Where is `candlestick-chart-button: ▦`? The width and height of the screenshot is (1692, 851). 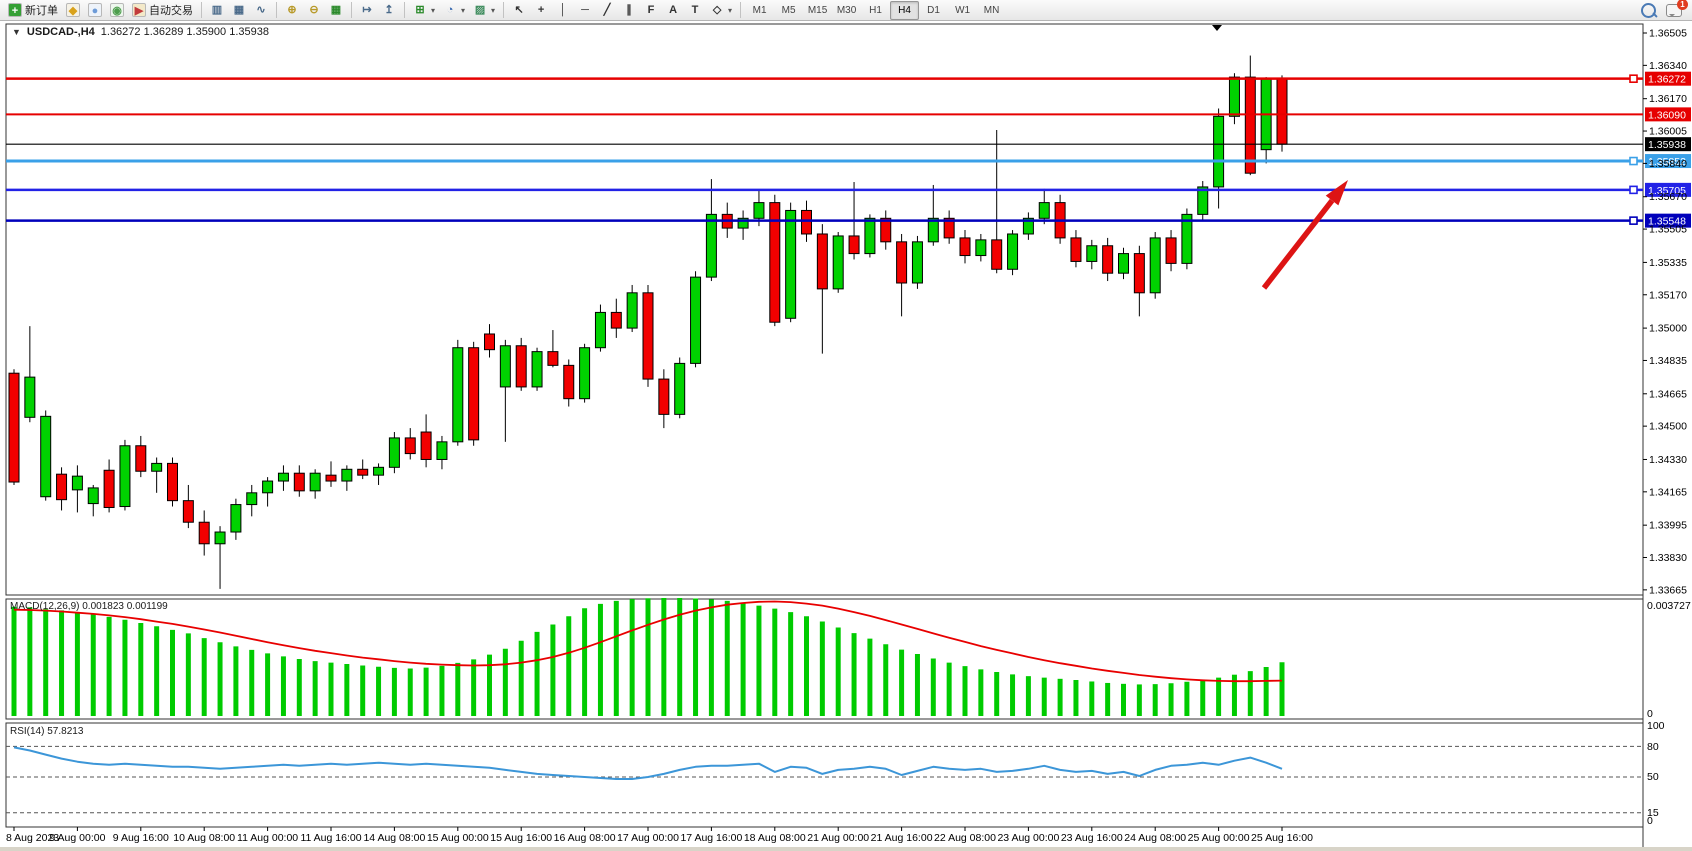
candlestick-chart-button: ▦ is located at coordinates (239, 10).